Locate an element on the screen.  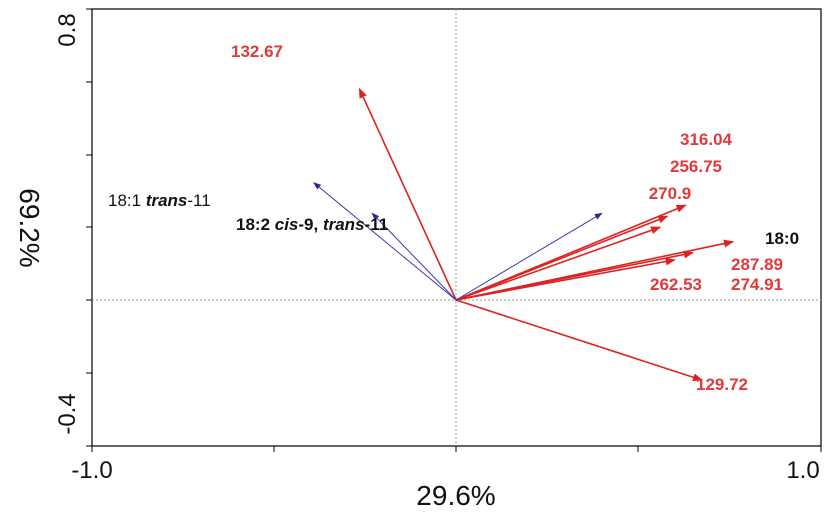
arrow-label-18-2: 18:2 cis-9, trans-11 is located at coordinates (312, 224).